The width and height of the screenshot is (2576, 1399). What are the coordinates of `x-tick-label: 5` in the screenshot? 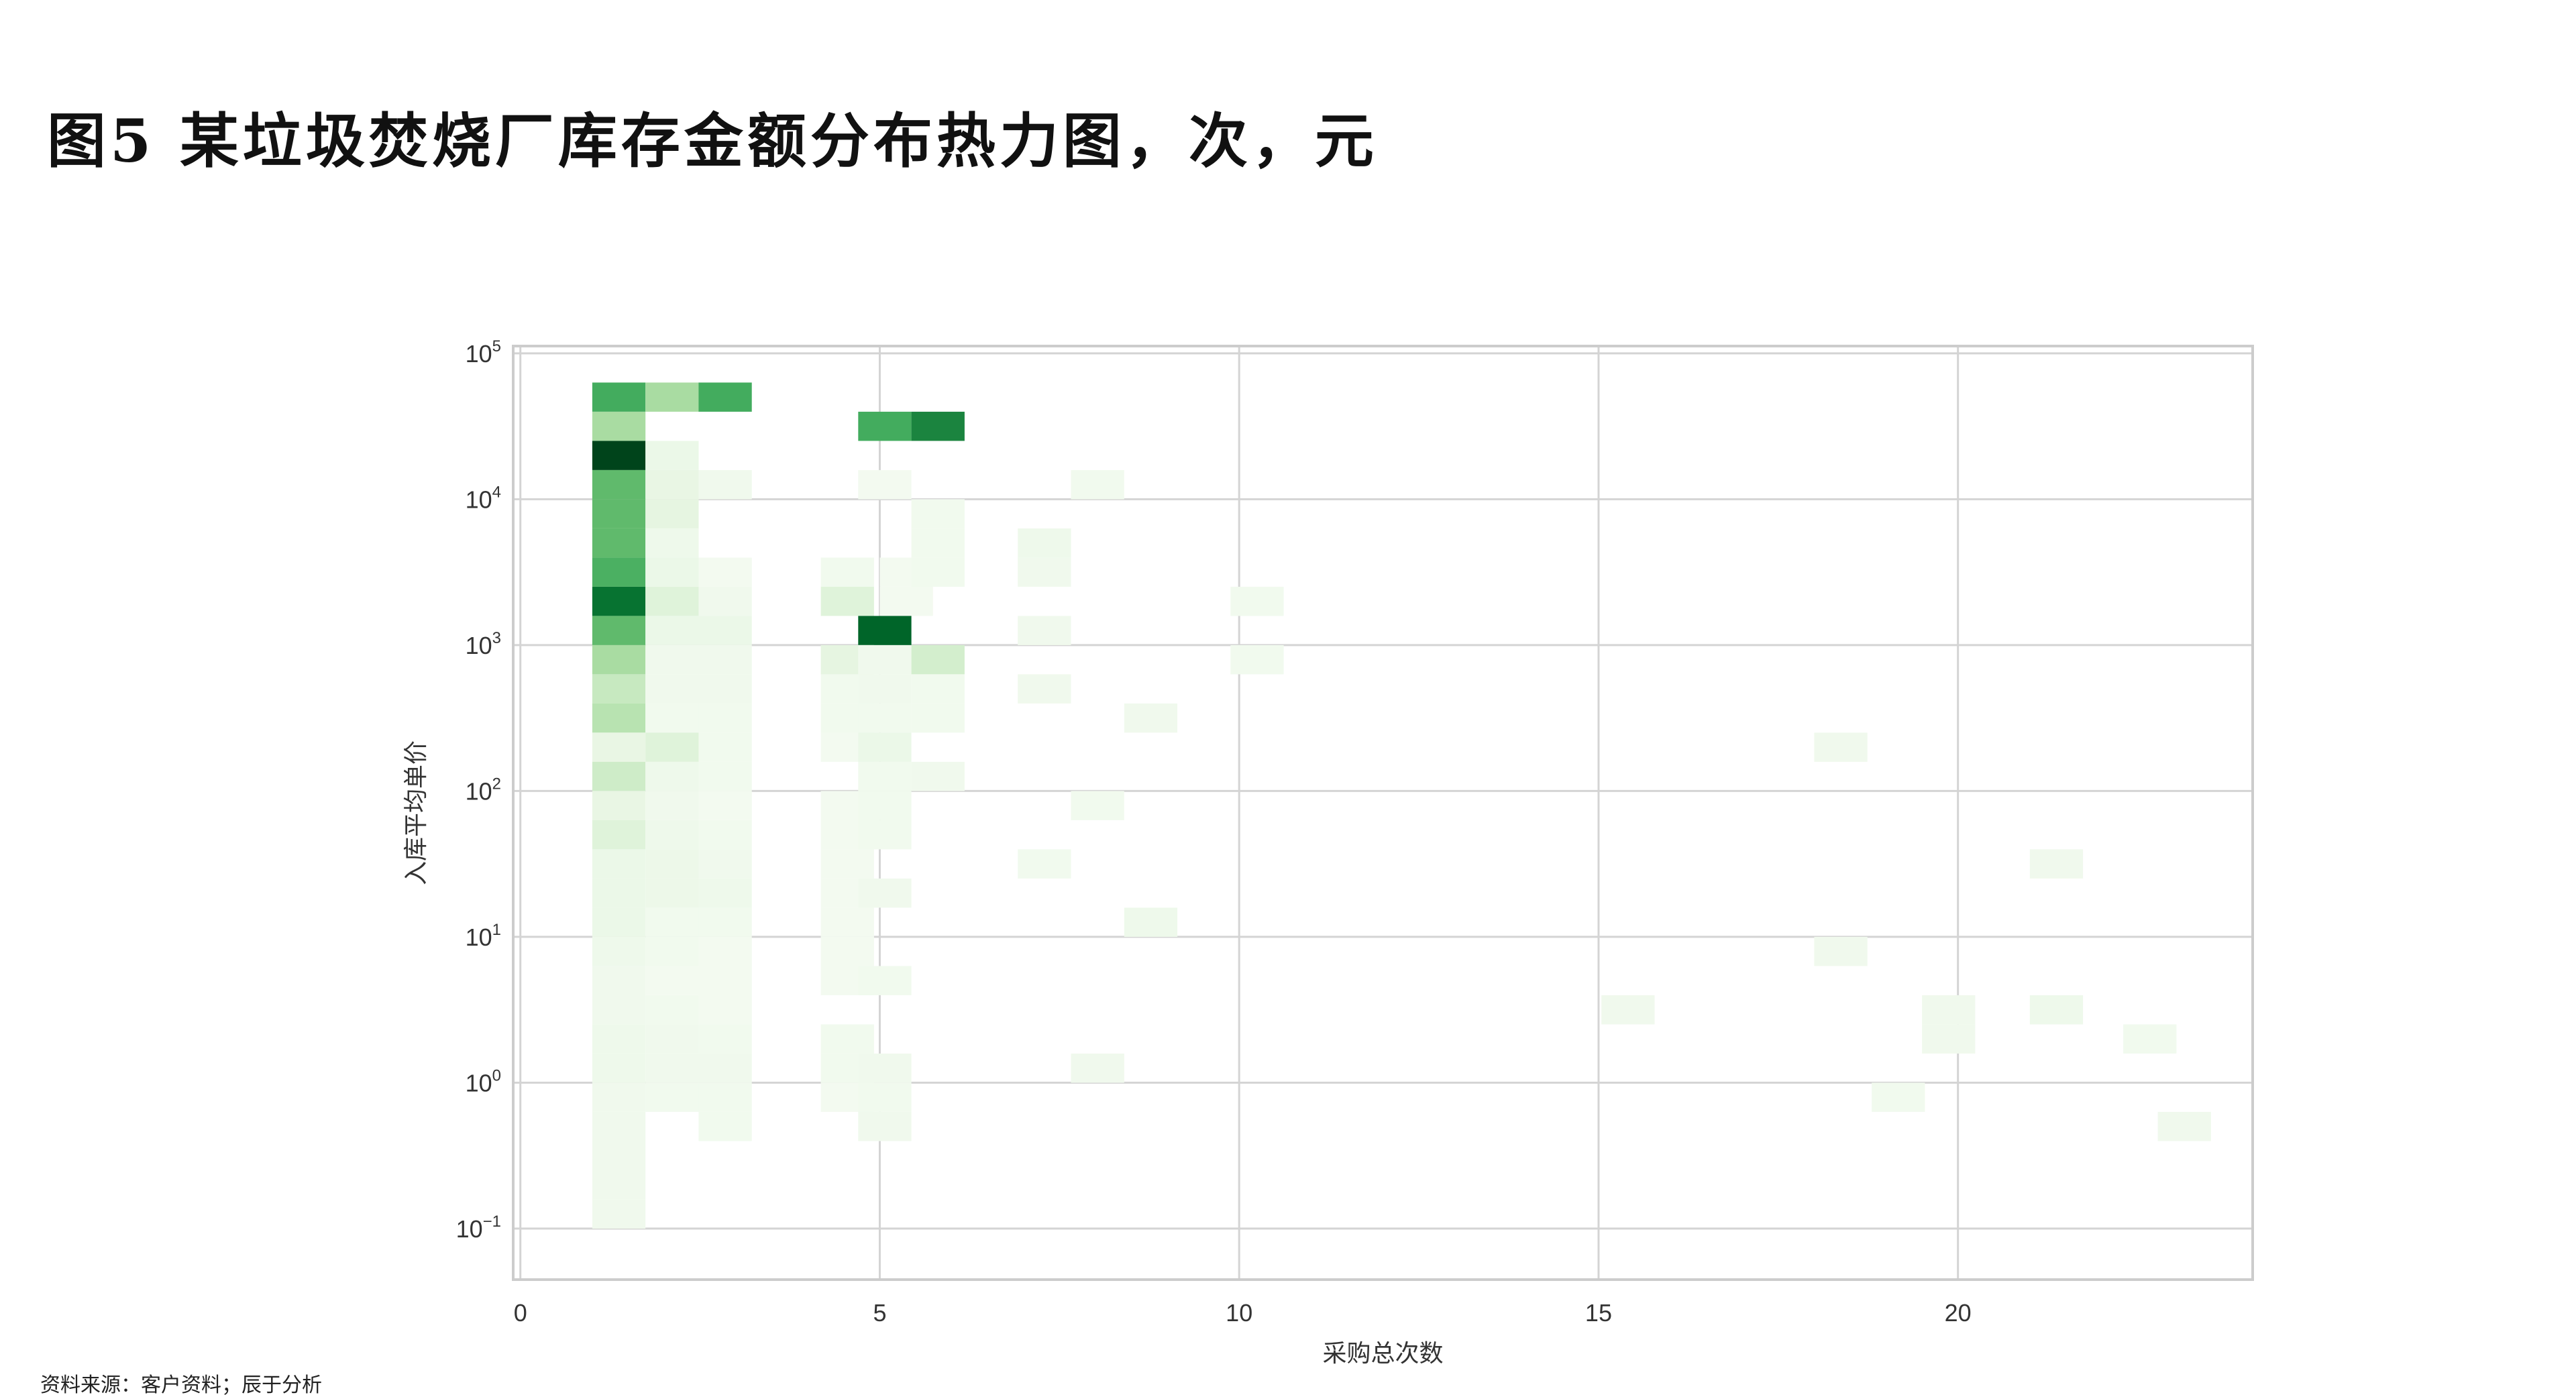 It's located at (879, 1313).